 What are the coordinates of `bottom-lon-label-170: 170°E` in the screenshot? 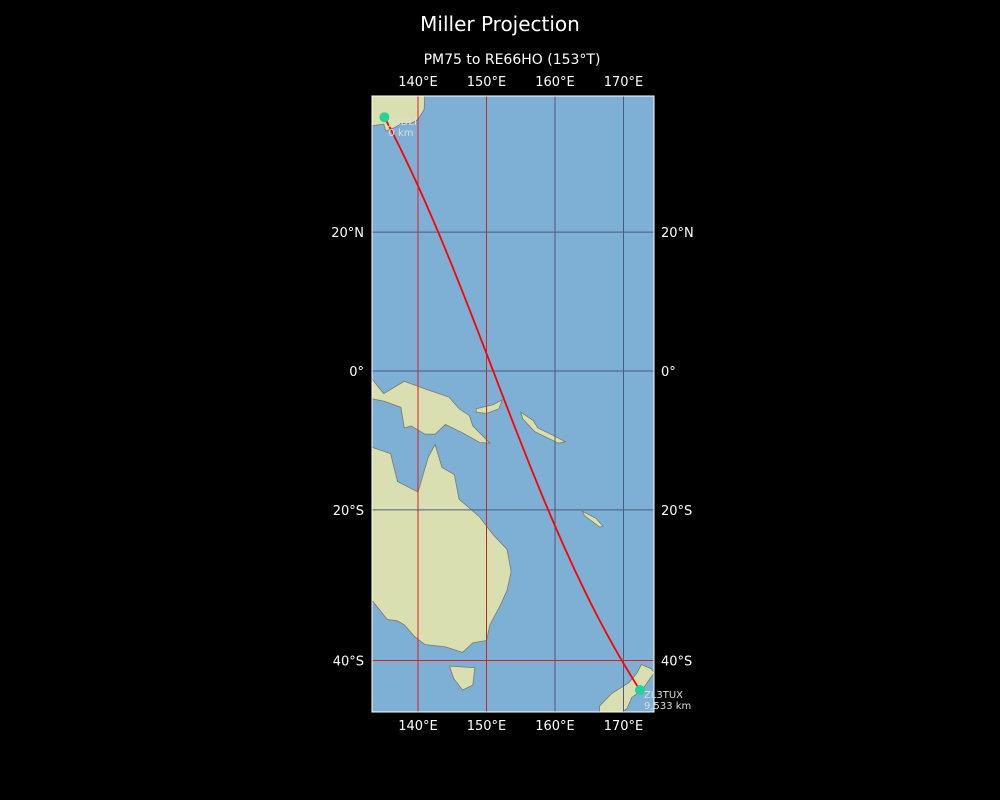 It's located at (624, 726).